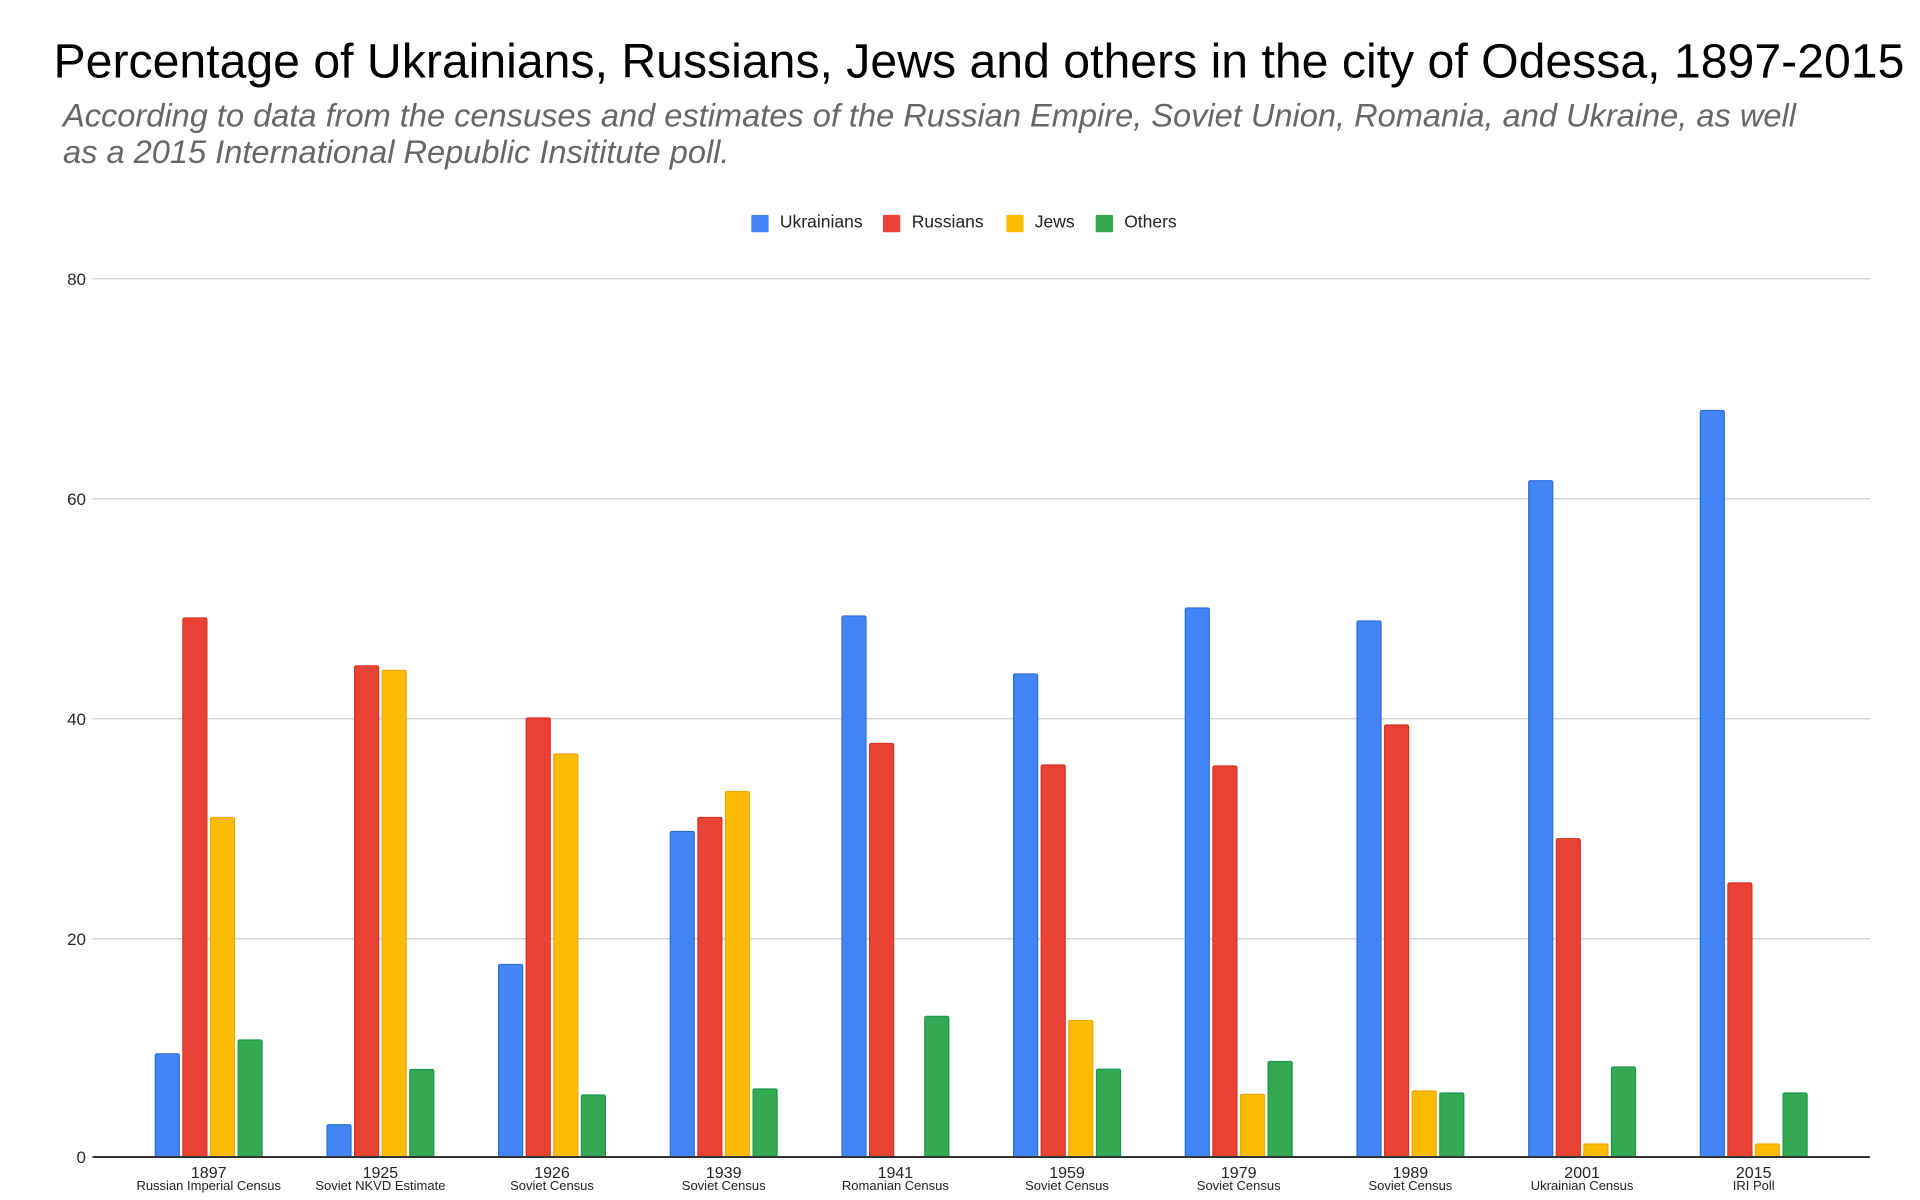  I want to click on svg-text: Ukrainian Census, so click(1582, 1185).